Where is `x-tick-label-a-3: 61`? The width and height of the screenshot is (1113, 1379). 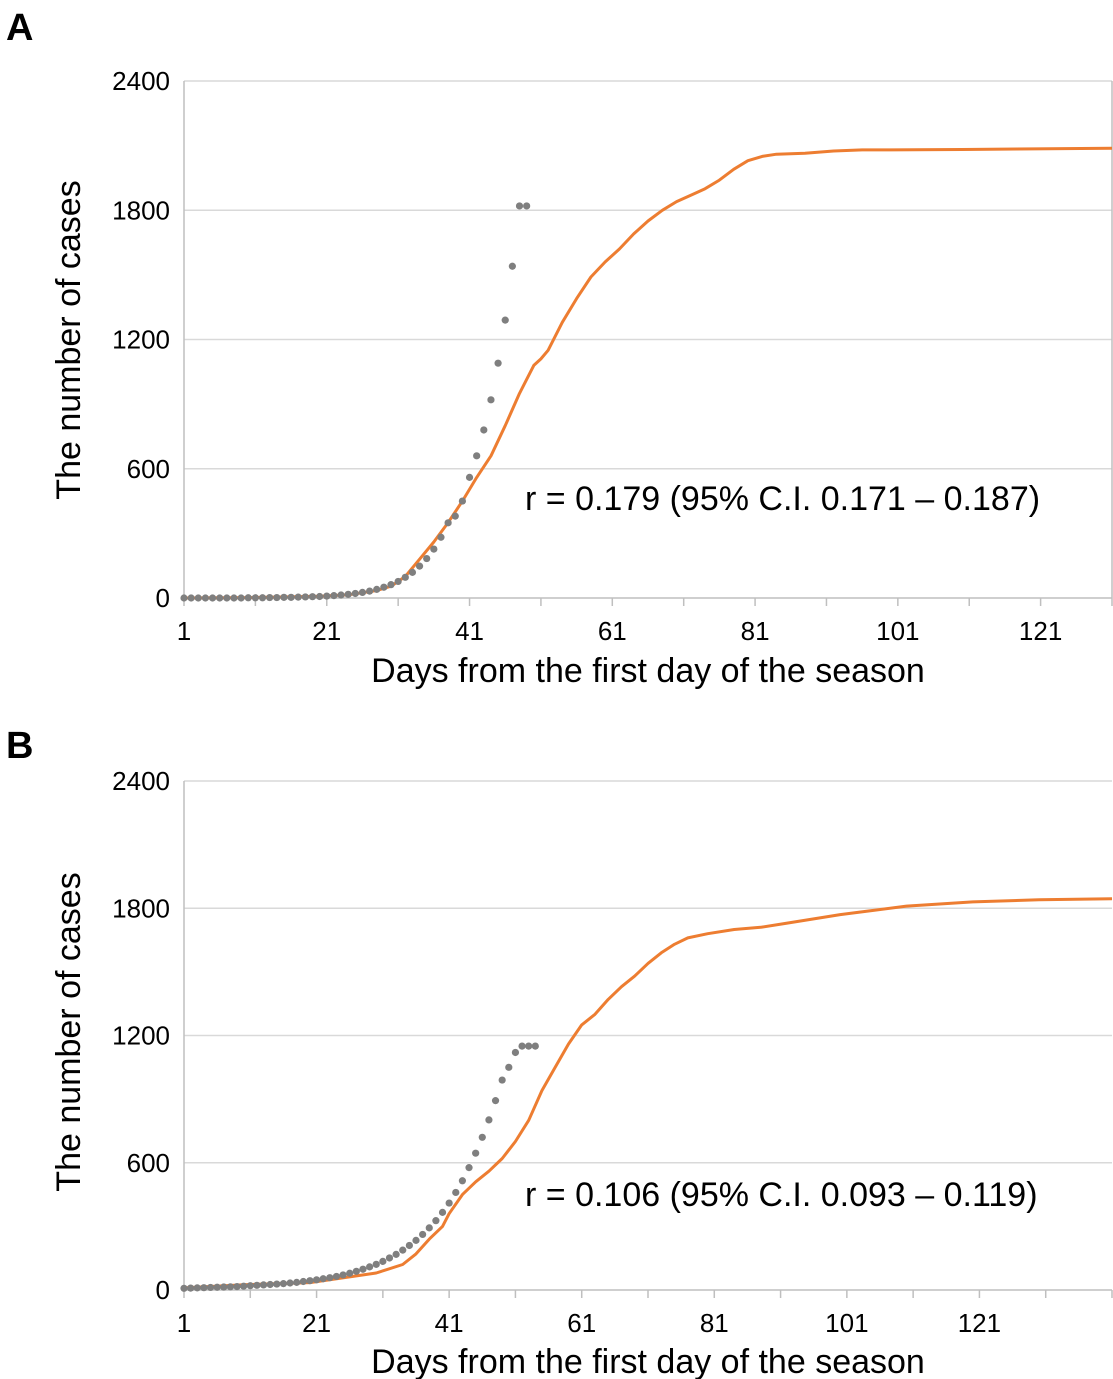 x-tick-label-a-3: 61 is located at coordinates (612, 631).